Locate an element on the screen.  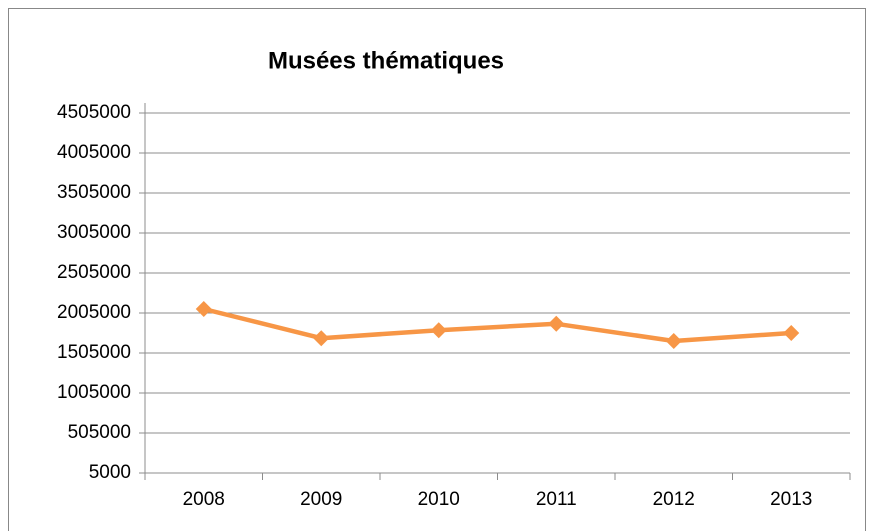
x-tick-label: 2011 is located at coordinates (556, 499).